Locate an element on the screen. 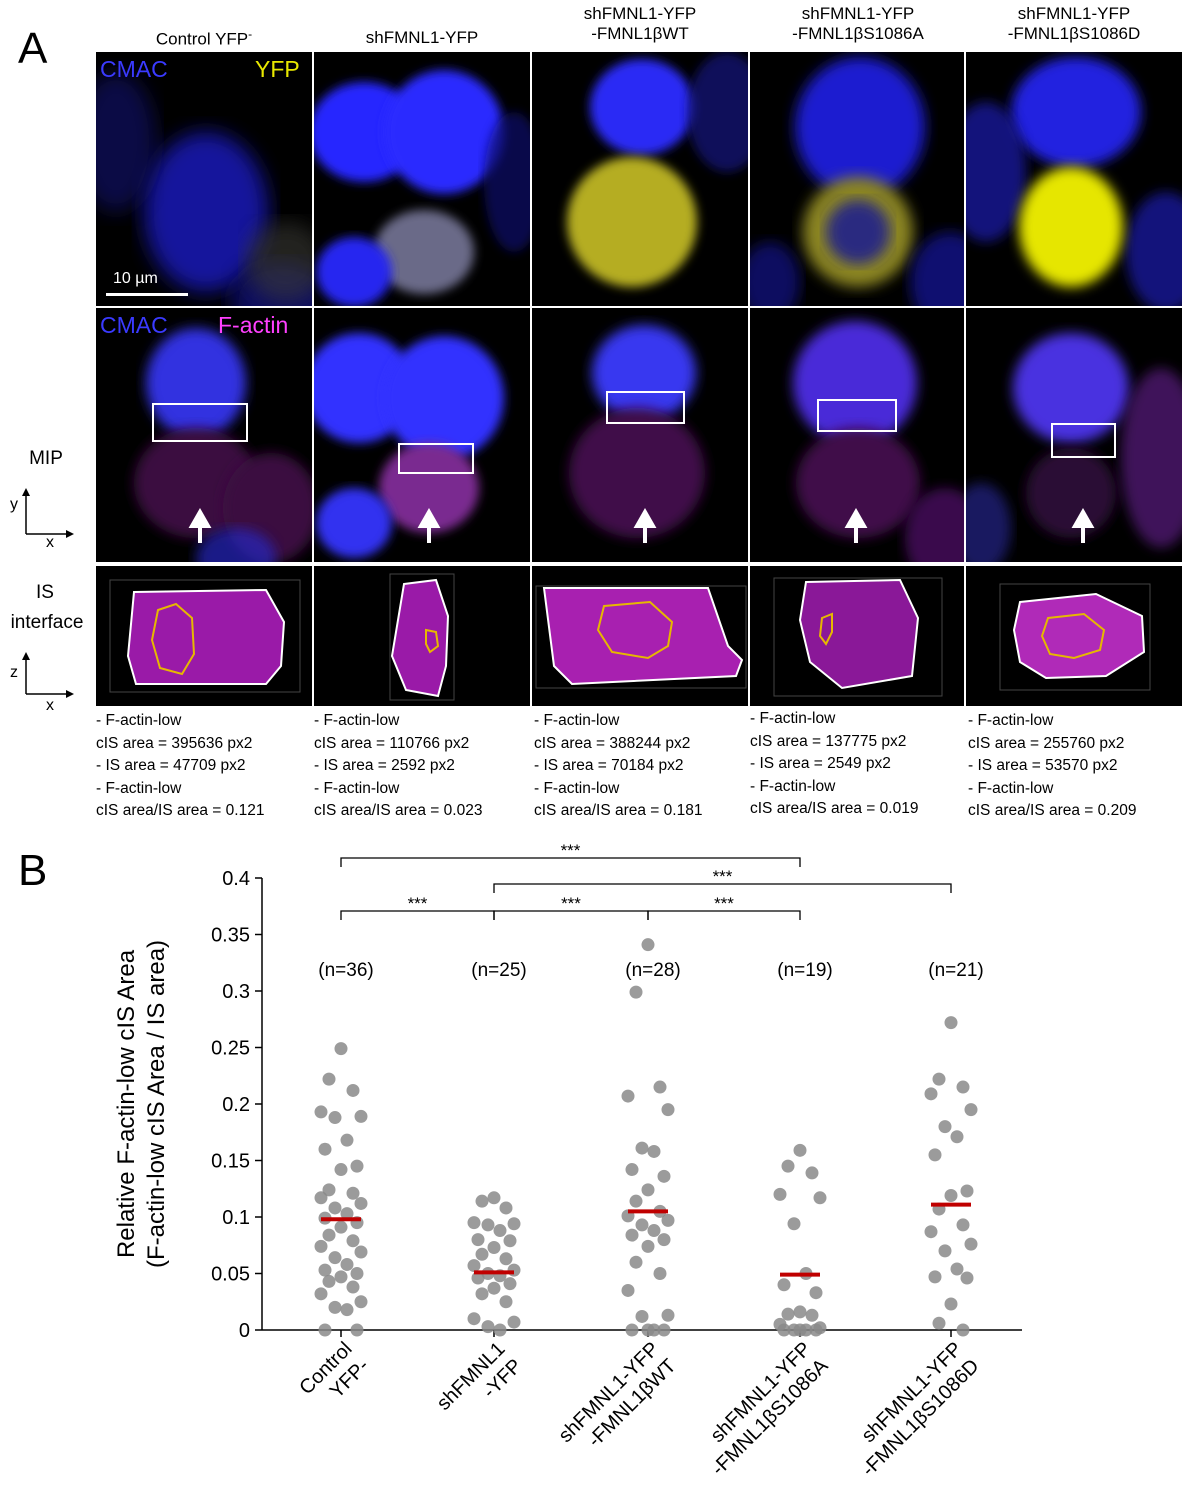 The width and height of the screenshot is (1182, 1500). micrograph-row1-col4 is located at coordinates (857, 179).